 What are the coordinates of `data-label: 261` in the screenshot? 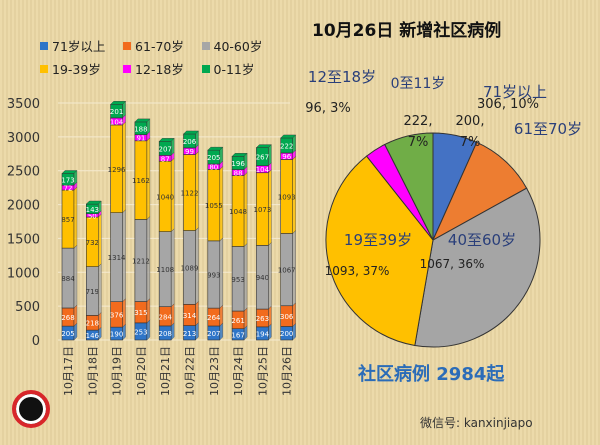 It's located at (237, 321).